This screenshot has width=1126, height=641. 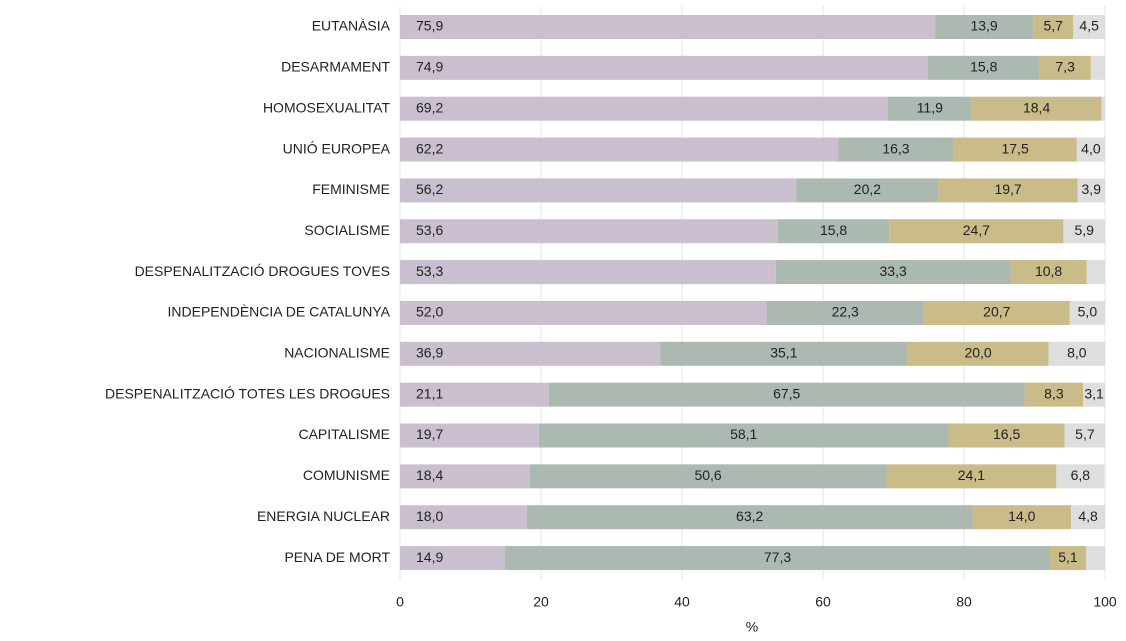 I want to click on y-tick-label: UNIÓ EUROPEA, so click(x=337, y=148).